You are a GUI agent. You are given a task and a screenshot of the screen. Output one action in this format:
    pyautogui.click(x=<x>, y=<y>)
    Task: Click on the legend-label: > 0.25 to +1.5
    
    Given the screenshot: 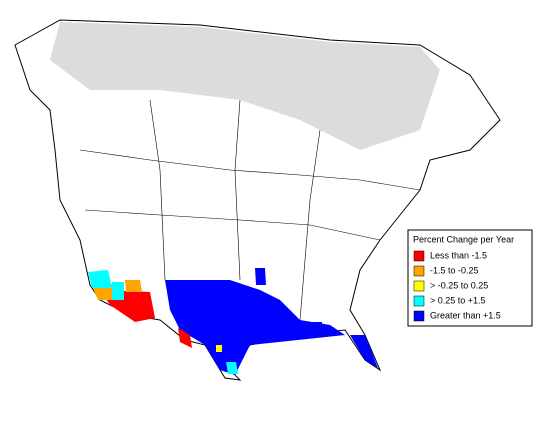 What is the action you would take?
    pyautogui.click(x=458, y=300)
    